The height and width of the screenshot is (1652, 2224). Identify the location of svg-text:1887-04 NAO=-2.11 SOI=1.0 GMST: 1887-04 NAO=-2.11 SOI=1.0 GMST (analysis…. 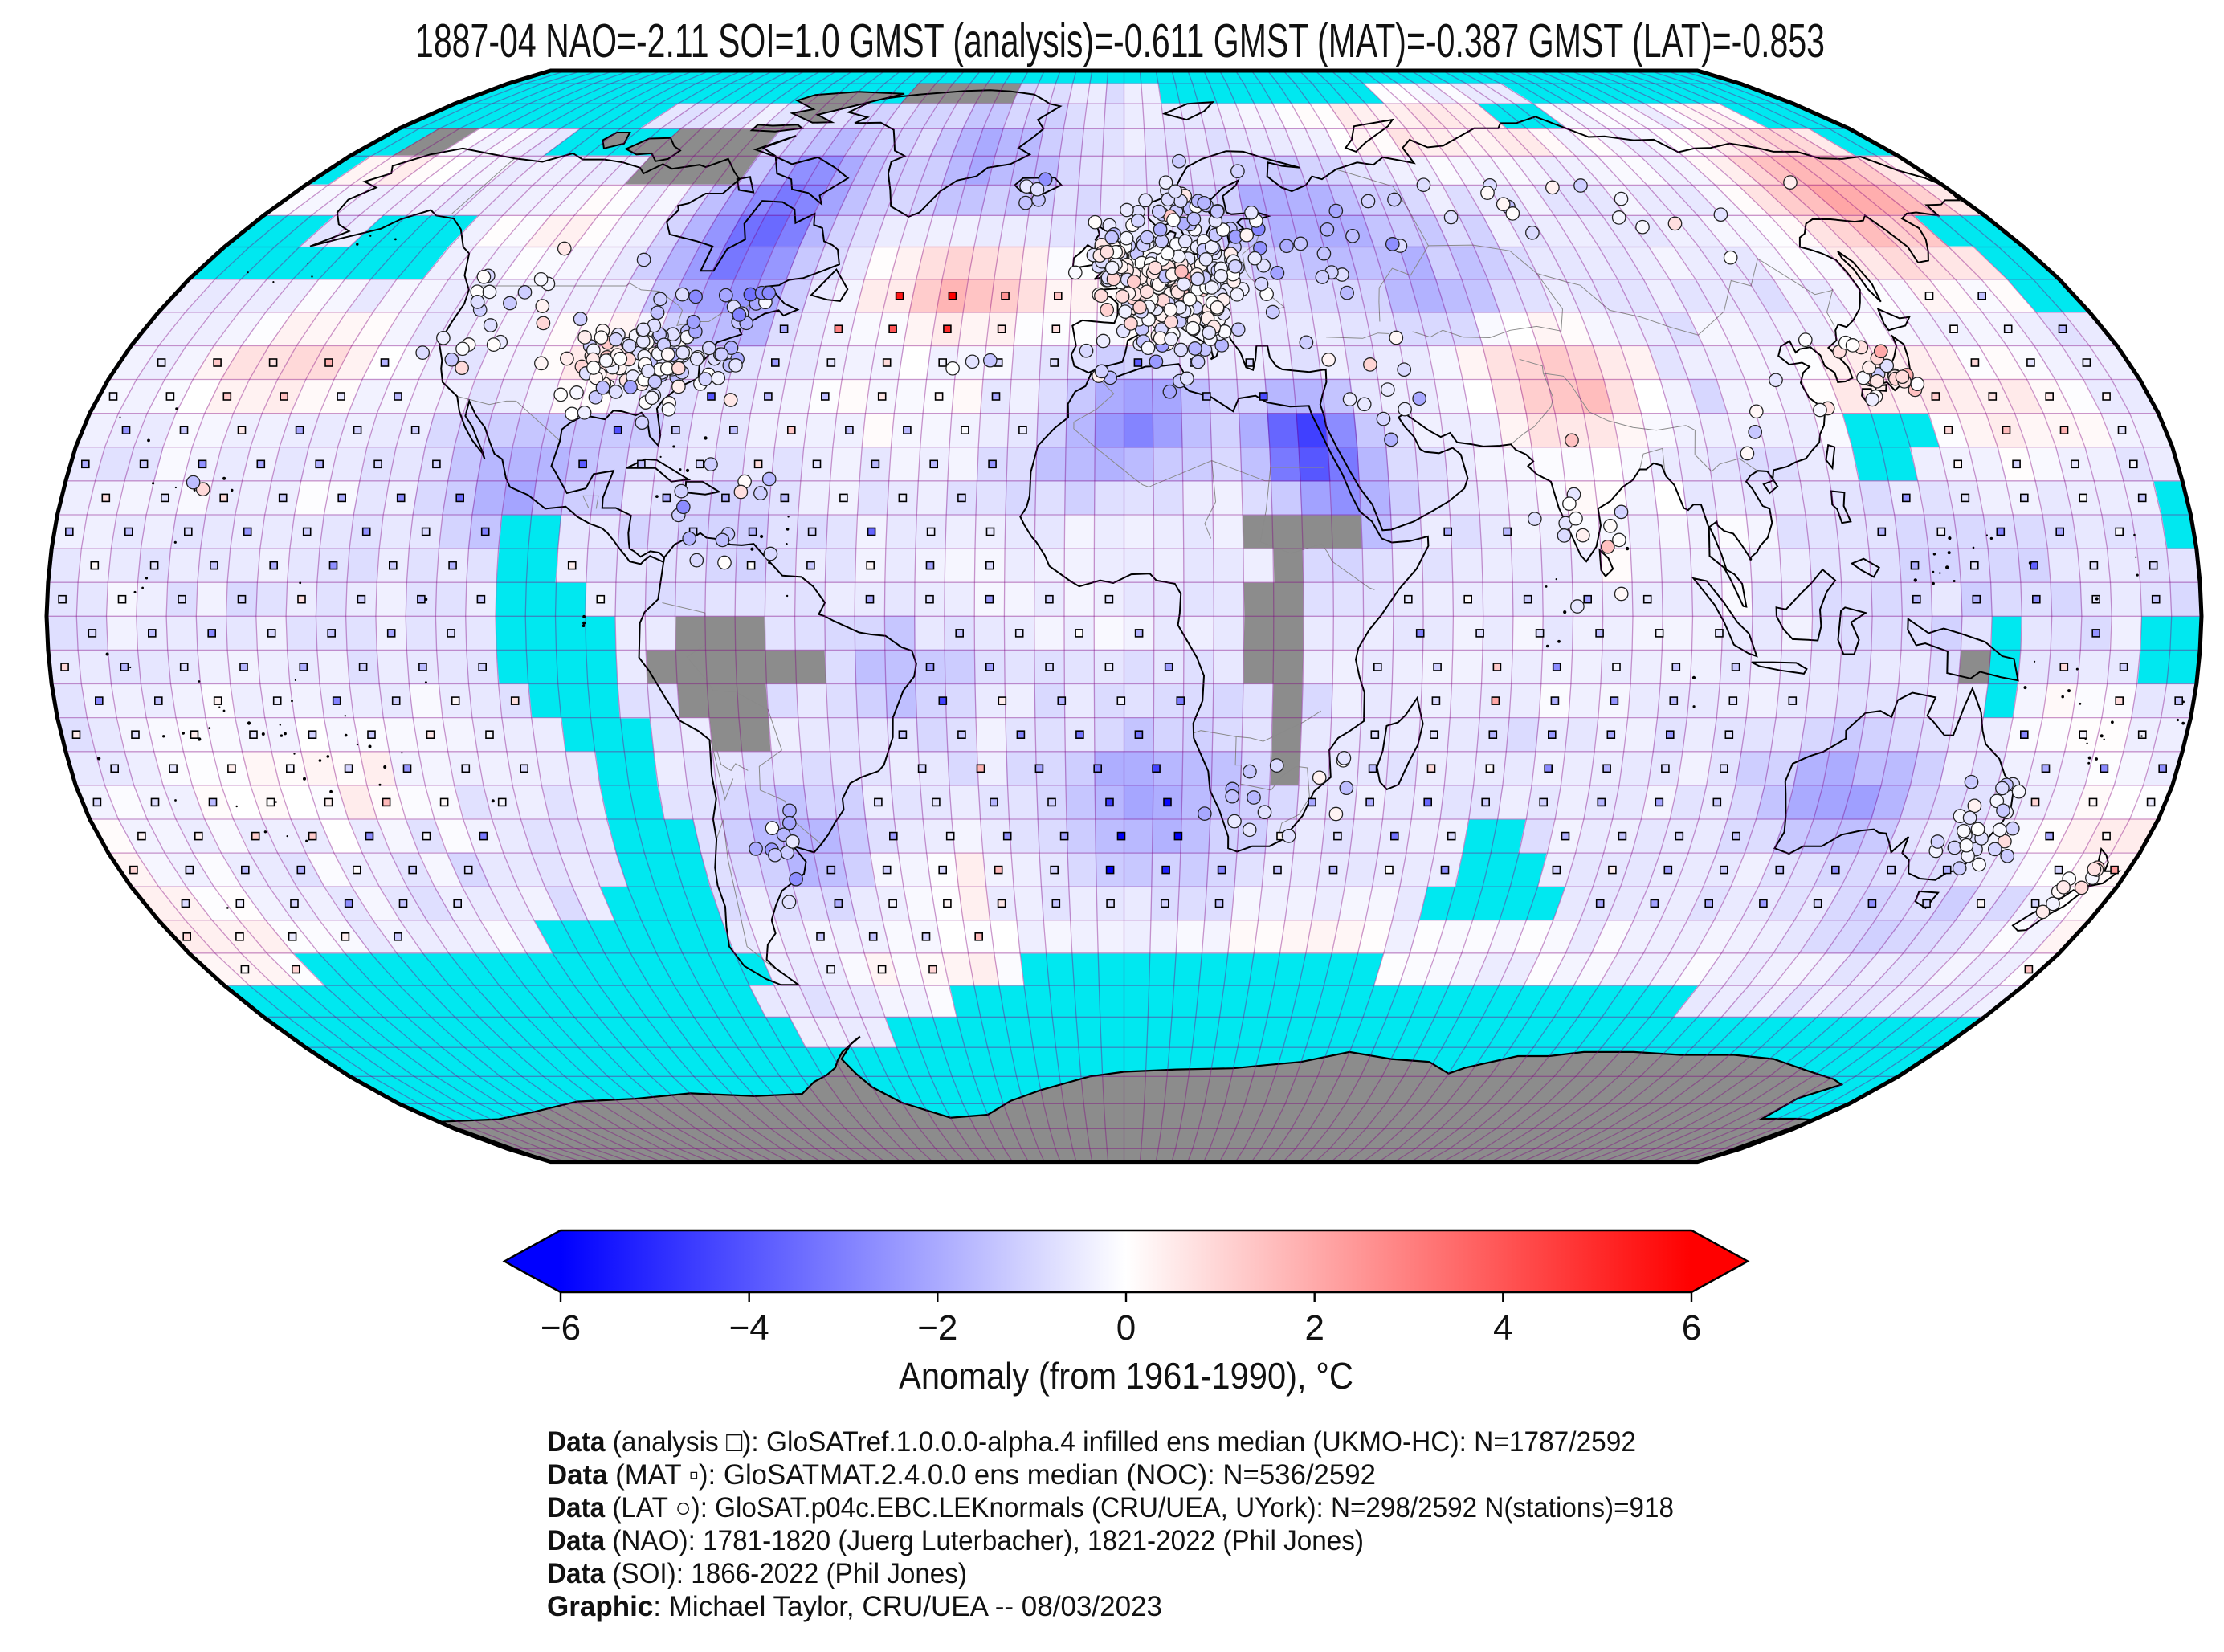
(1120, 40).